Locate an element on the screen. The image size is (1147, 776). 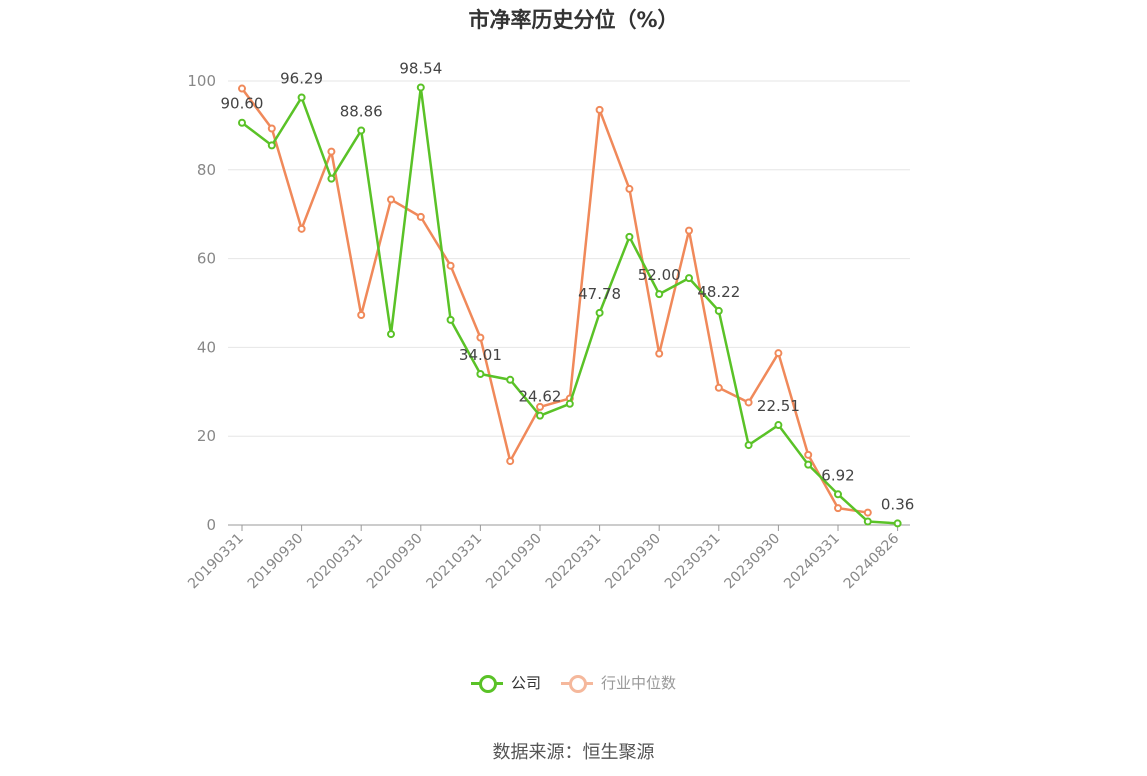
data-label: 6.92 is located at coordinates (837, 475).